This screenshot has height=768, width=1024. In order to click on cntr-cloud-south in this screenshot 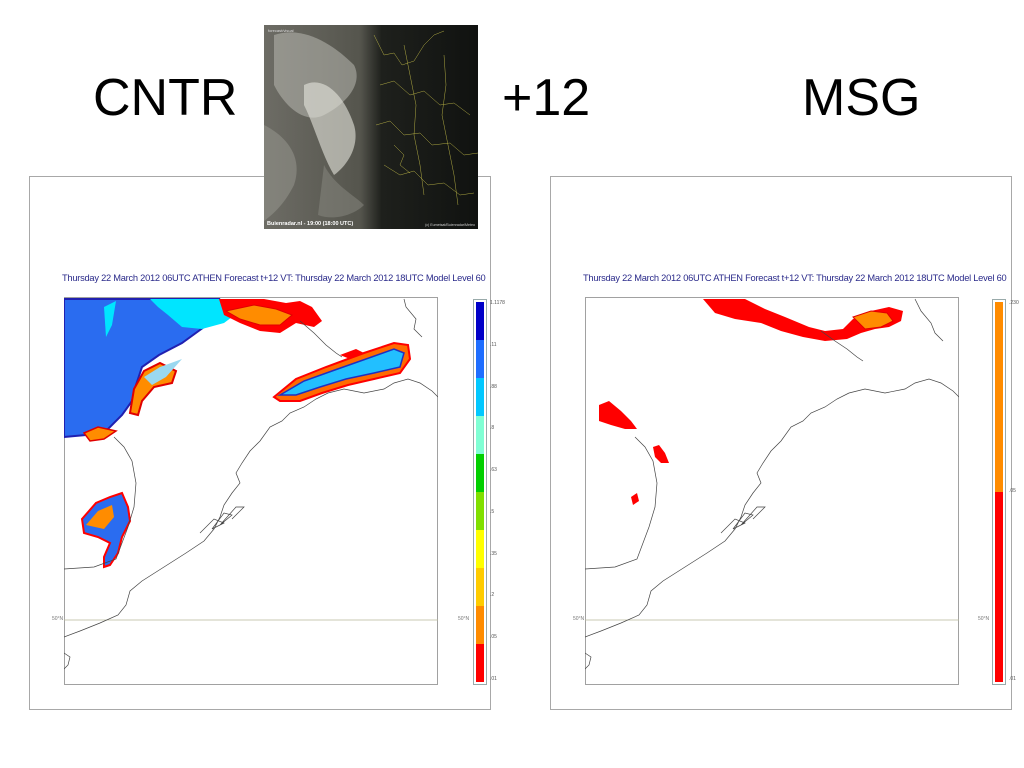, I will do `click(100, 434)`.